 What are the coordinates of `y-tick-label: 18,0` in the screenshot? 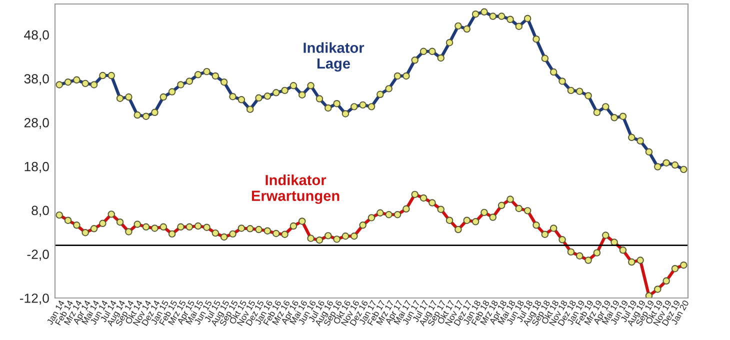 It's located at (36, 167).